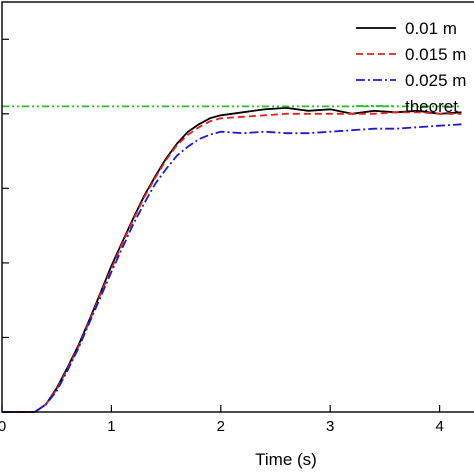 Image resolution: width=474 pixels, height=474 pixels. What do you see at coordinates (431, 28) in the screenshot?
I see `legend-label: 0.01 m` at bounding box center [431, 28].